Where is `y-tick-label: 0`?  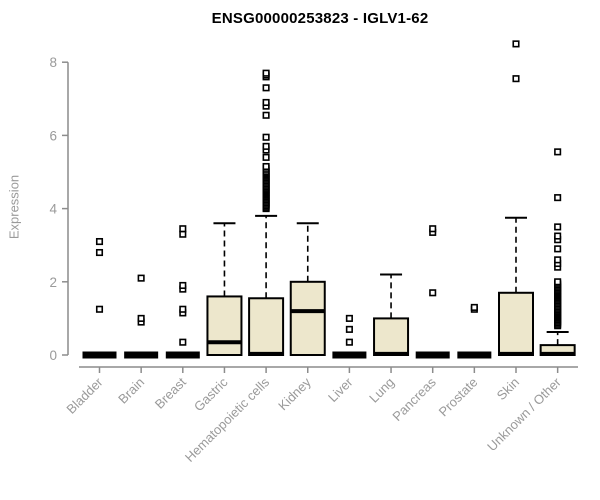
y-tick-label: 0 is located at coordinates (53, 355).